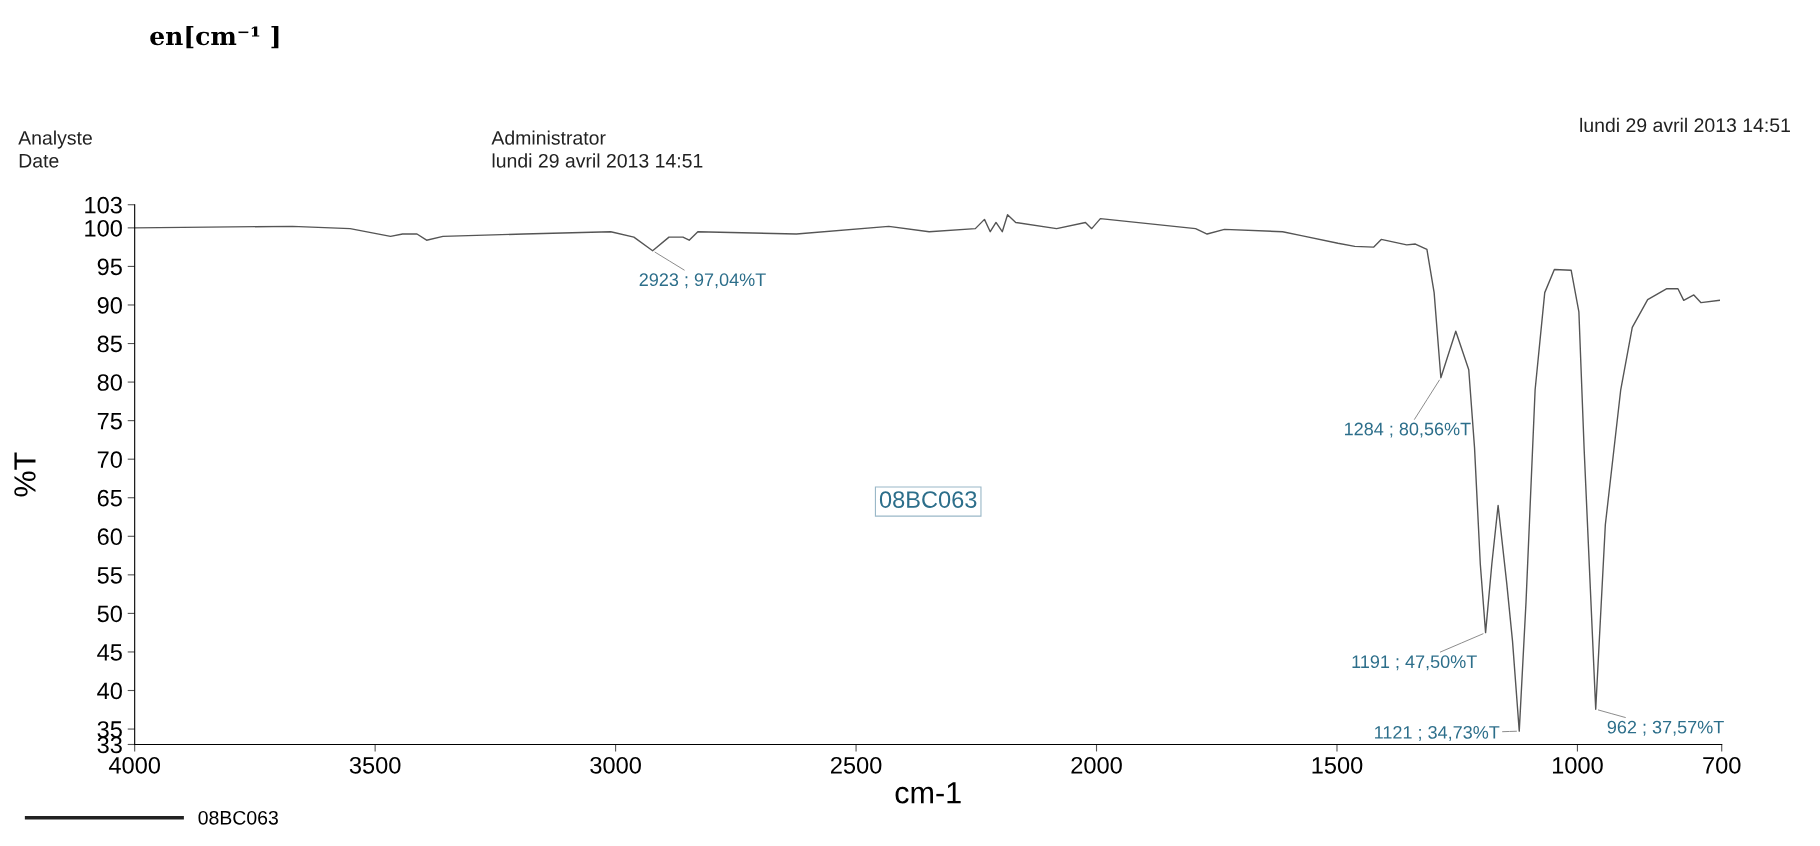 The width and height of the screenshot is (1820, 846). What do you see at coordinates (1665, 728) in the screenshot?
I see `annotation: 962 ; 37,57%T` at bounding box center [1665, 728].